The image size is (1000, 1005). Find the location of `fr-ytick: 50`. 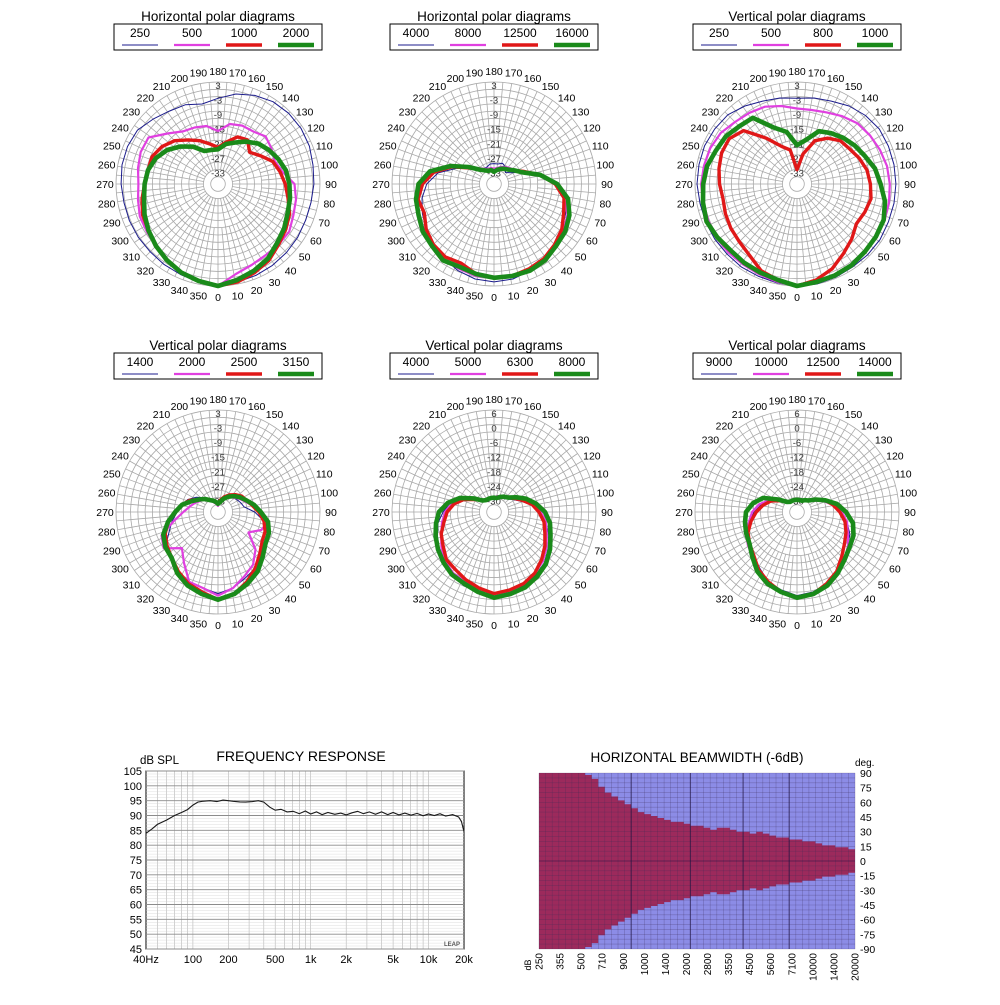

fr-ytick: 50 is located at coordinates (136, 935).